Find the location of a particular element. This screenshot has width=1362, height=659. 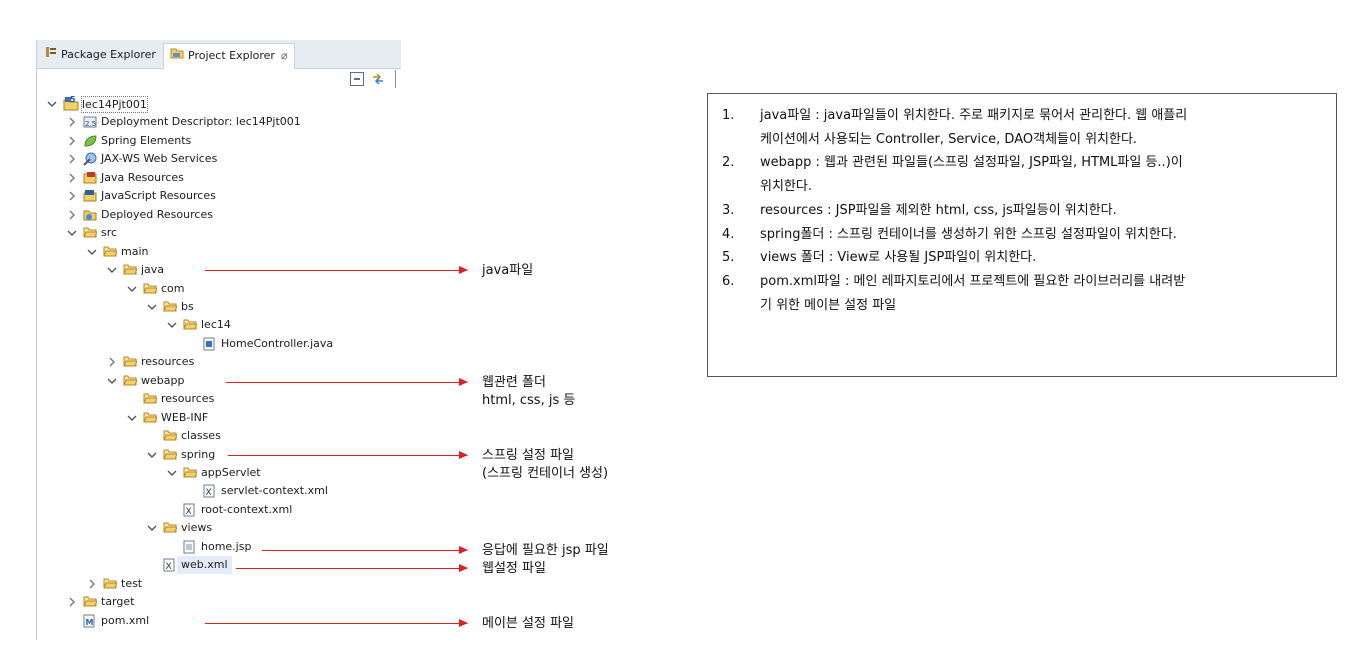

tree-item: src is located at coordinates (217, 233).